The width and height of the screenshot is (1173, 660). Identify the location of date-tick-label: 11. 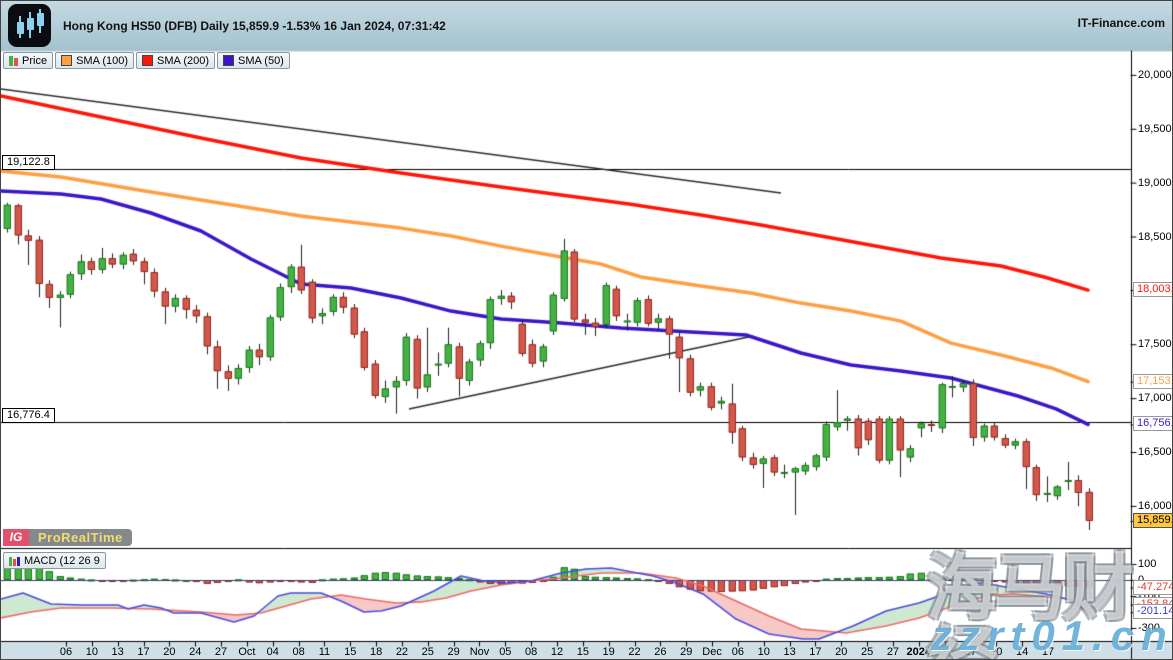
(324, 652).